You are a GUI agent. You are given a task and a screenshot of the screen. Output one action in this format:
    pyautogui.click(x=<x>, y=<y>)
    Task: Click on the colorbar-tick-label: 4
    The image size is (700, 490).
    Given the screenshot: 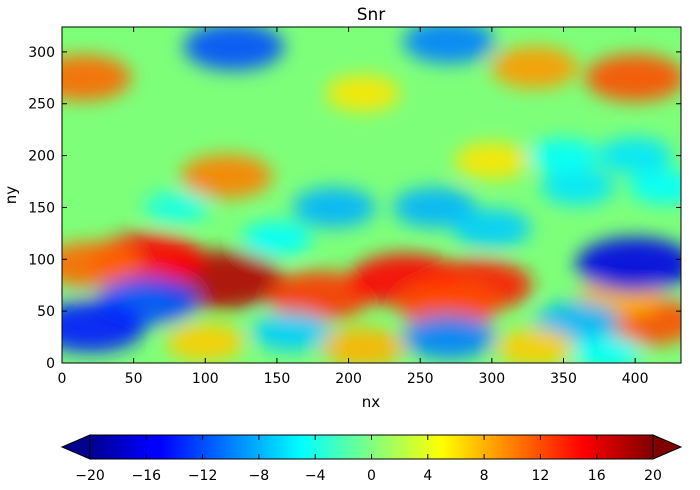 What is the action you would take?
    pyautogui.click(x=427, y=476)
    